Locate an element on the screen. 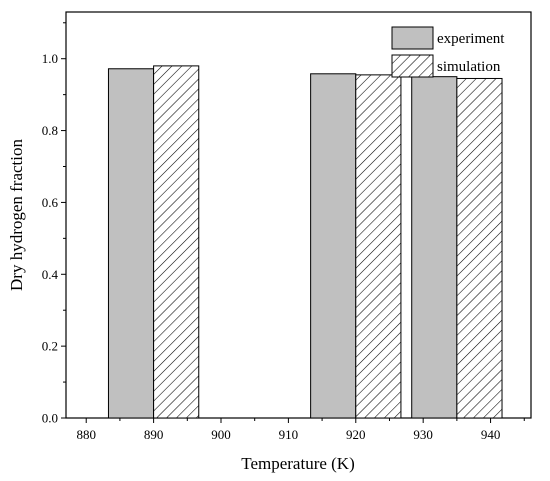  x-tick-label: 910 is located at coordinates (289, 434).